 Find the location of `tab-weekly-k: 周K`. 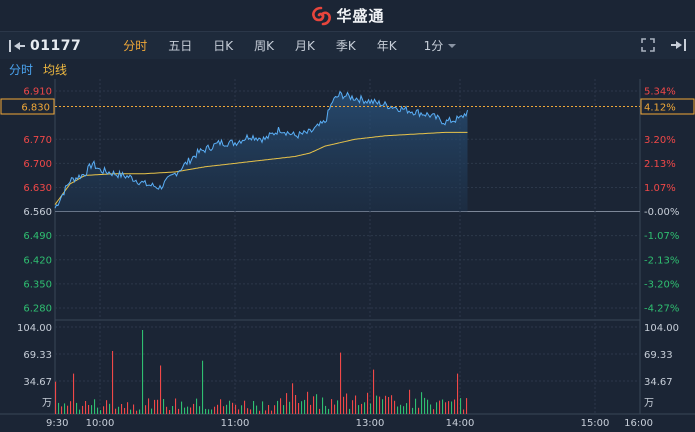

tab-weekly-k: 周K is located at coordinates (264, 46).